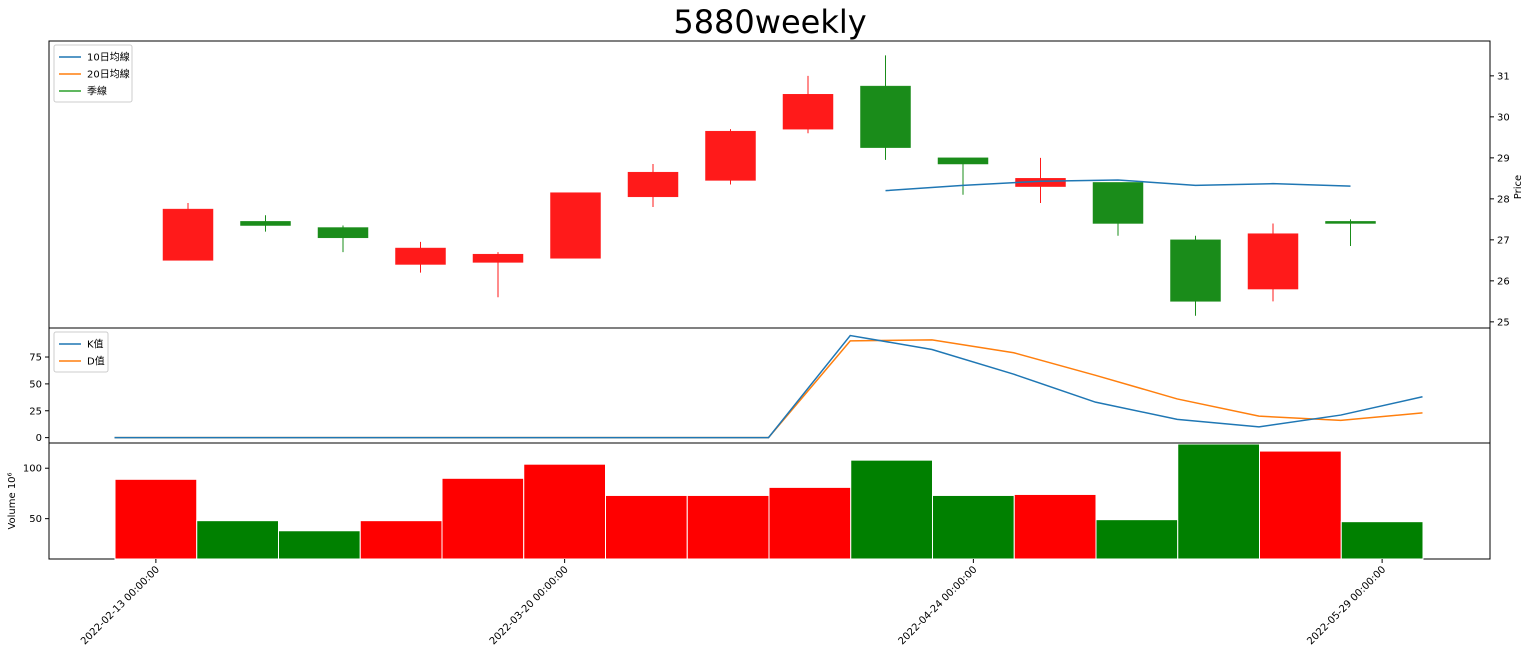 The width and height of the screenshot is (1531, 651). I want to click on kd-legend-label: D值, so click(96, 361).